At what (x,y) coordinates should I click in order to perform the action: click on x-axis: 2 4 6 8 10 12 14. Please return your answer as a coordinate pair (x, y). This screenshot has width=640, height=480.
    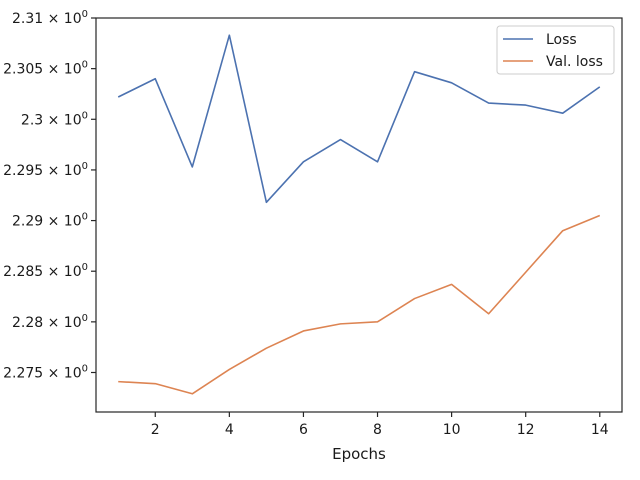
    Looking at the image, I should click on (380, 425).